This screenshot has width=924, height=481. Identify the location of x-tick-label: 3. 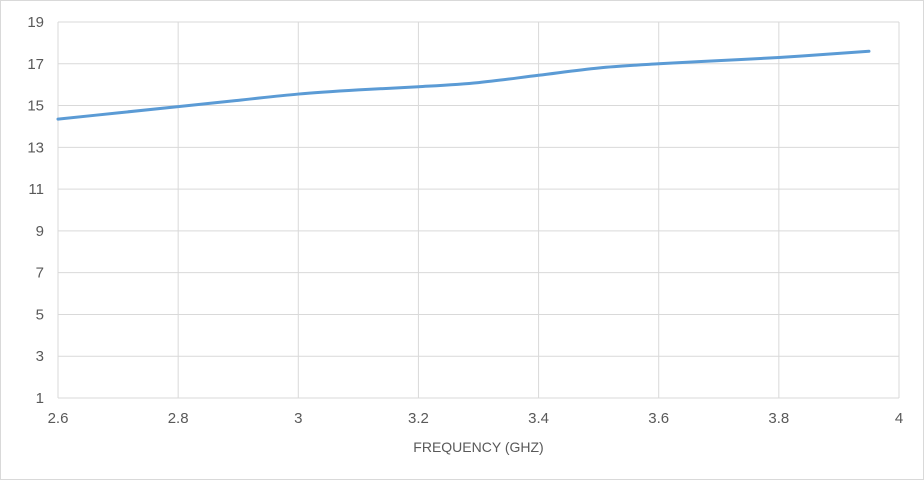
(298, 418).